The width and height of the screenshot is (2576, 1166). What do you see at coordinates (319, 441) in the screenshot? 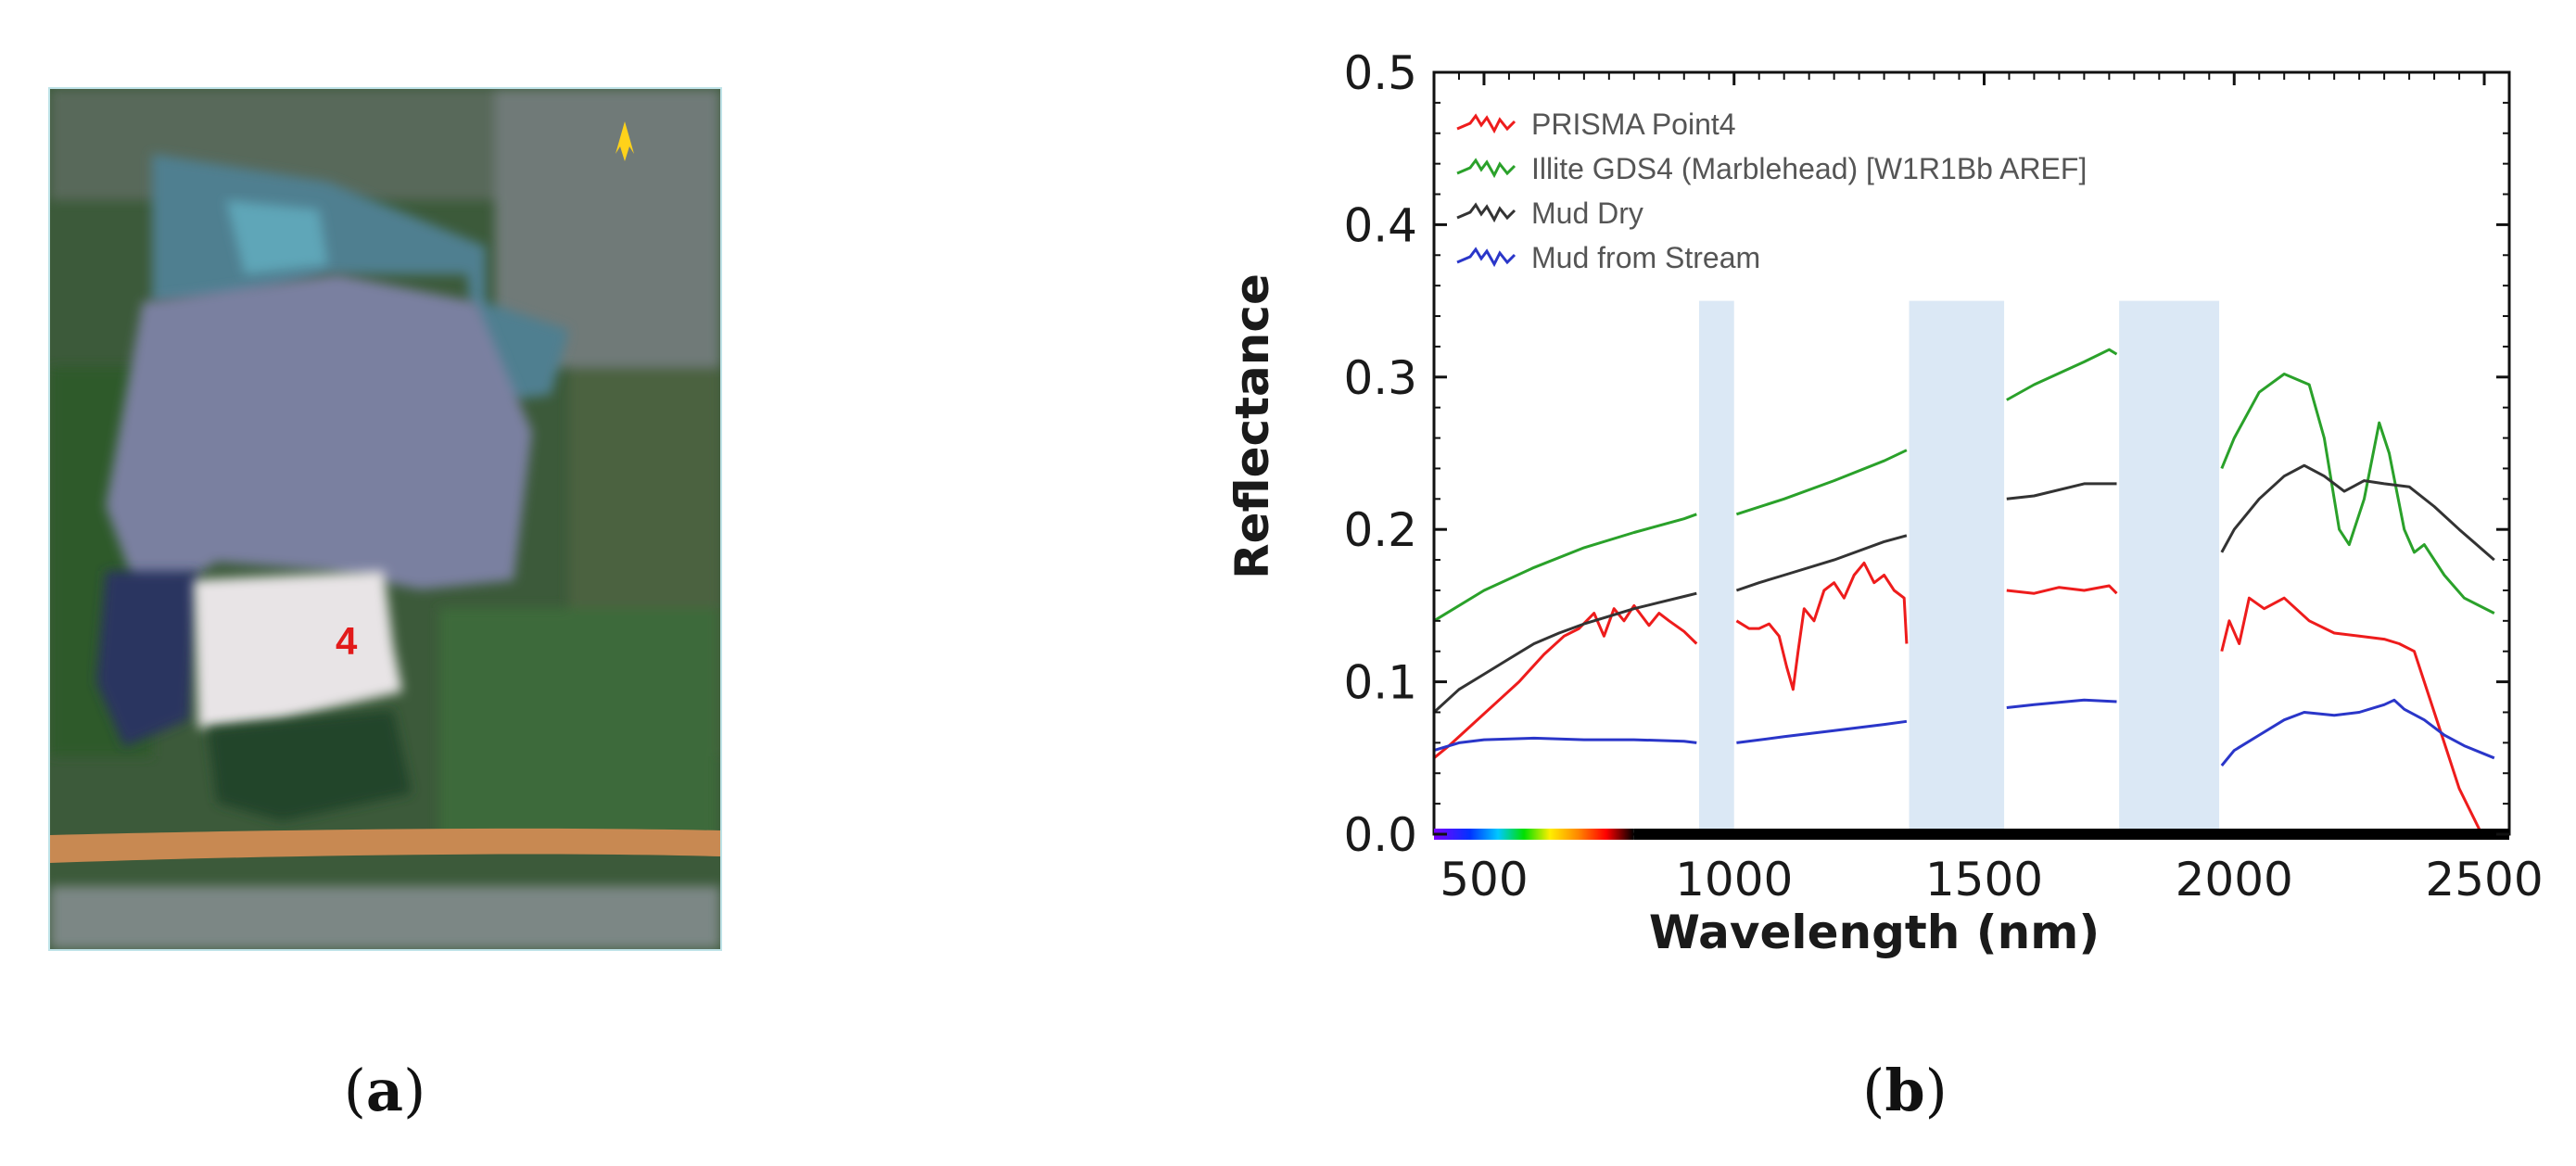
I see `mudflow-area` at bounding box center [319, 441].